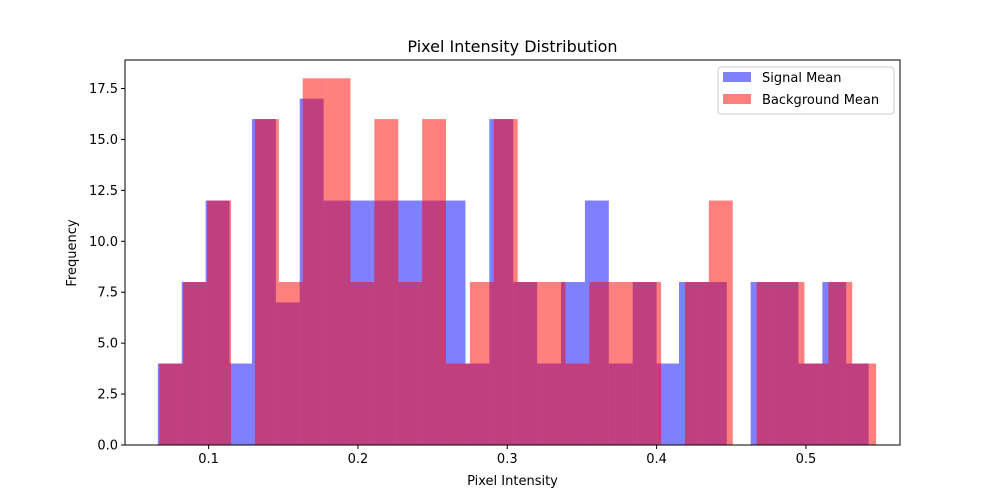 The height and width of the screenshot is (504, 1000). I want to click on x-axis: 0.1 0.2 0.3 0.4 0.5, so click(507, 456).